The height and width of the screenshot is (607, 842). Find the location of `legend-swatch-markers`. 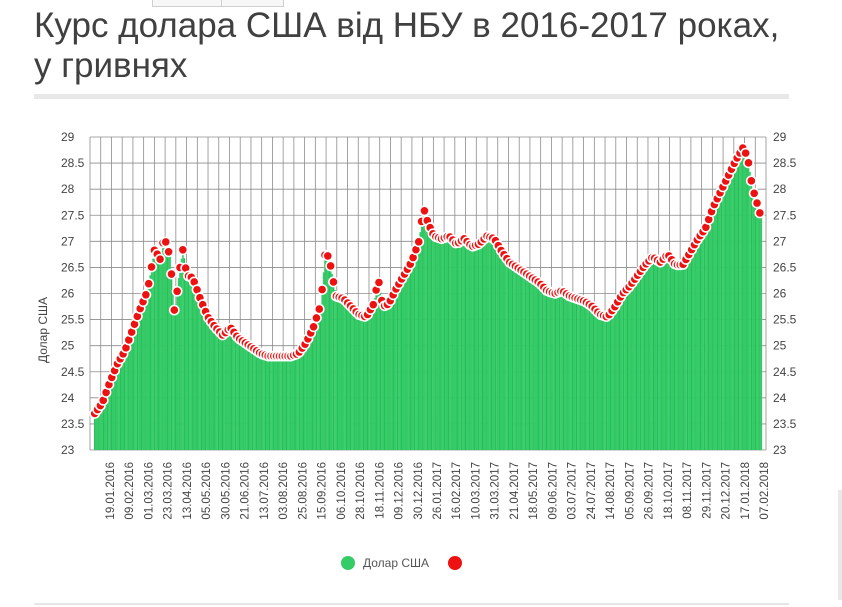

legend-swatch-markers is located at coordinates (455, 563).